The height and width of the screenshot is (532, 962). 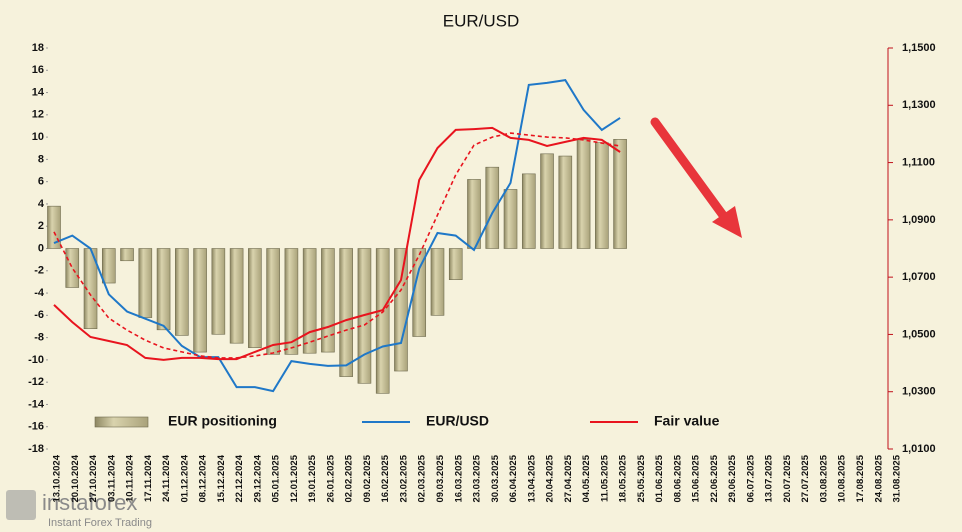 I want to click on x-tick-label: 24.08.2025, so click(x=878, y=478).